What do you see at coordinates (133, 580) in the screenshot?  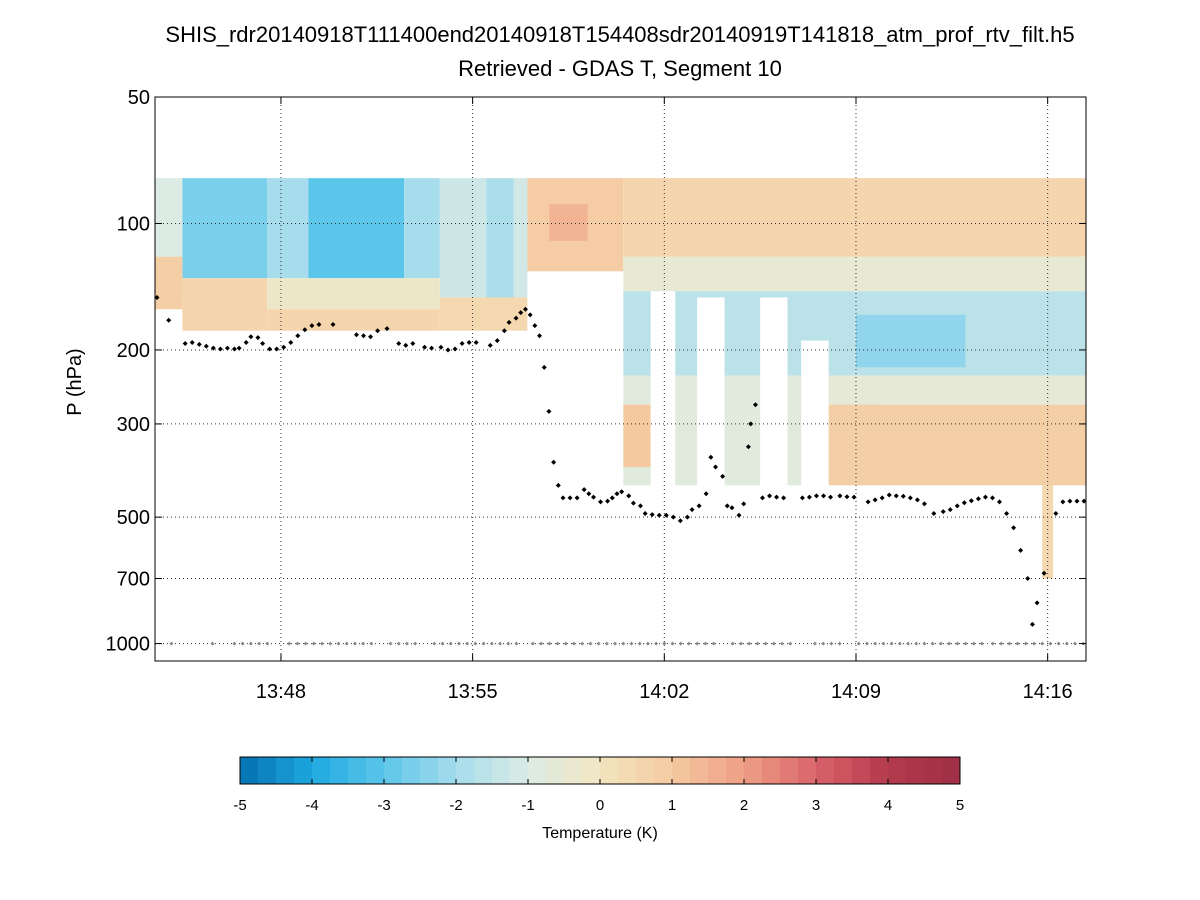 I see `y-tick-label: 700` at bounding box center [133, 580].